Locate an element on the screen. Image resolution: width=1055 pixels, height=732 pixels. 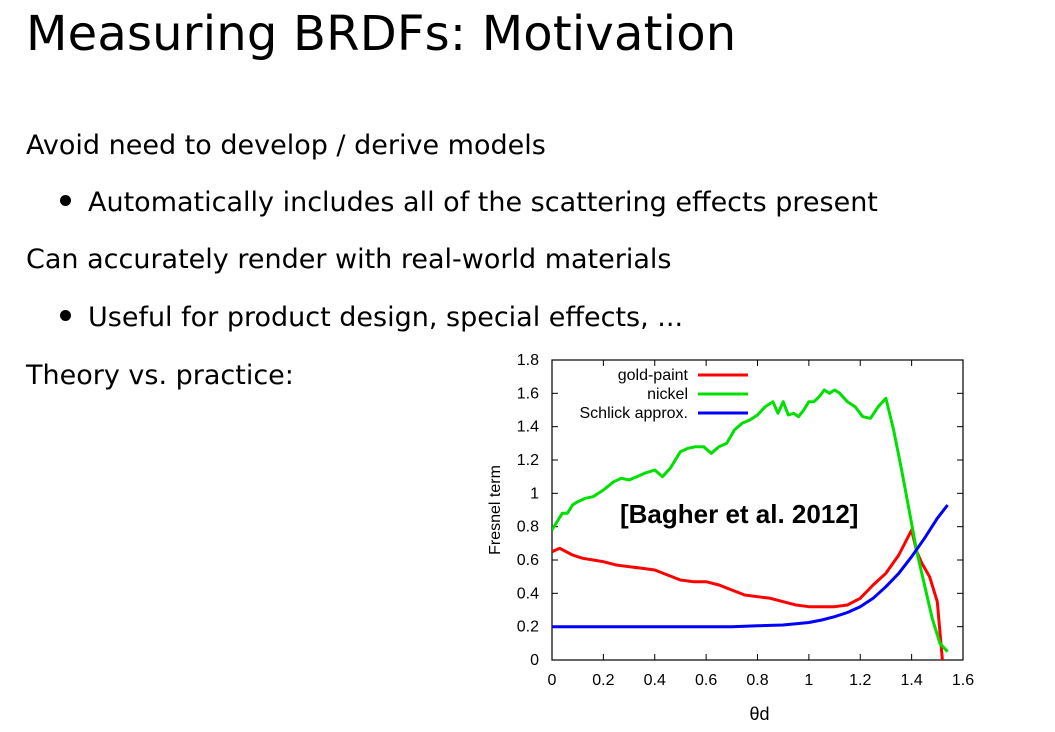
x-tick-label: 0.6 is located at coordinates (706, 680).